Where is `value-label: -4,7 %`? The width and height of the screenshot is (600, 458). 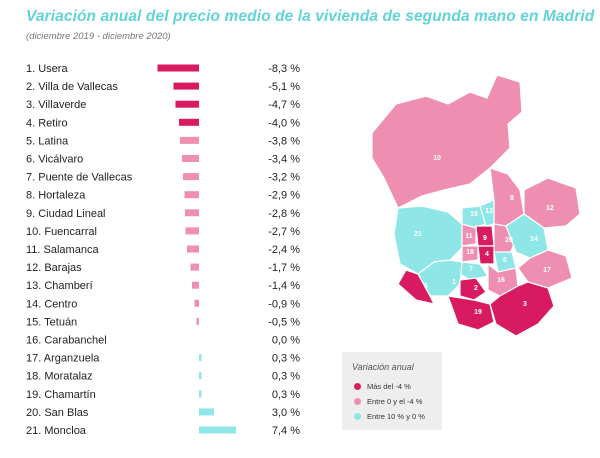
value-label: -4,7 % is located at coordinates (284, 105).